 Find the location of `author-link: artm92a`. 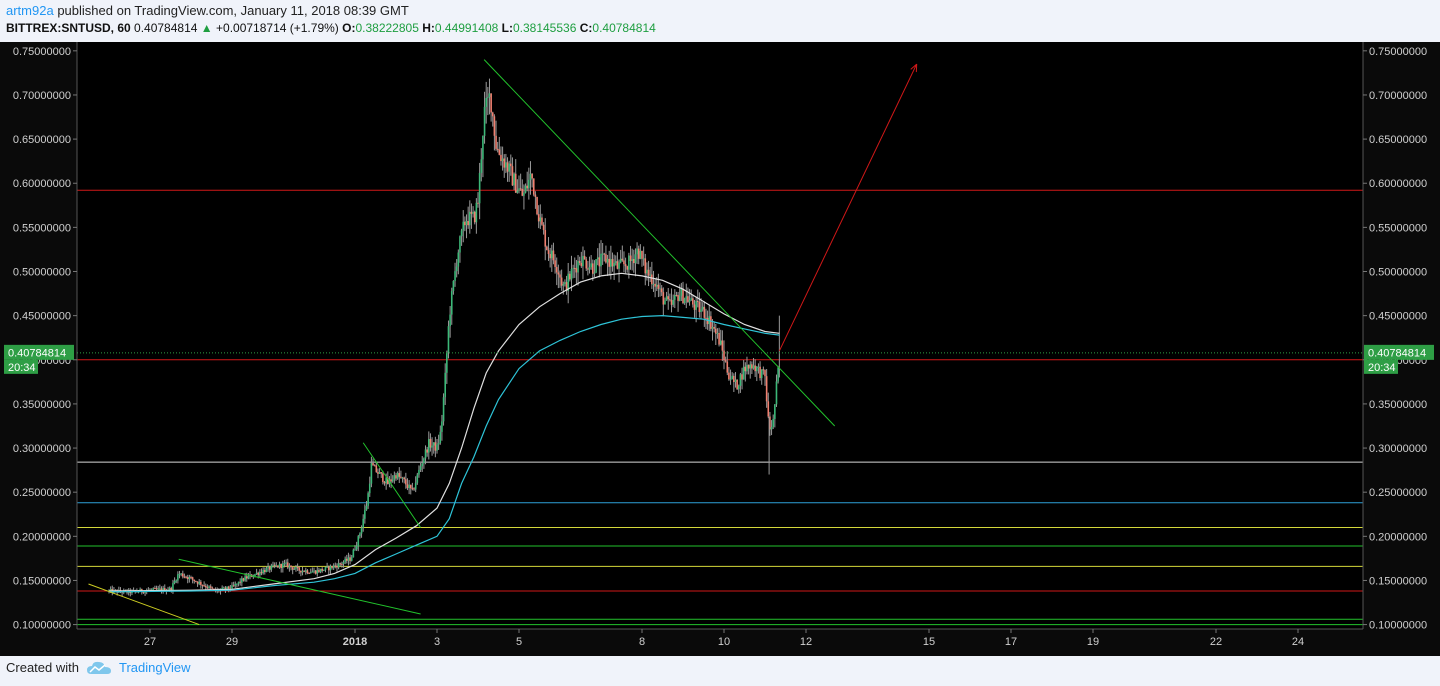

author-link: artm92a is located at coordinates (30, 10).